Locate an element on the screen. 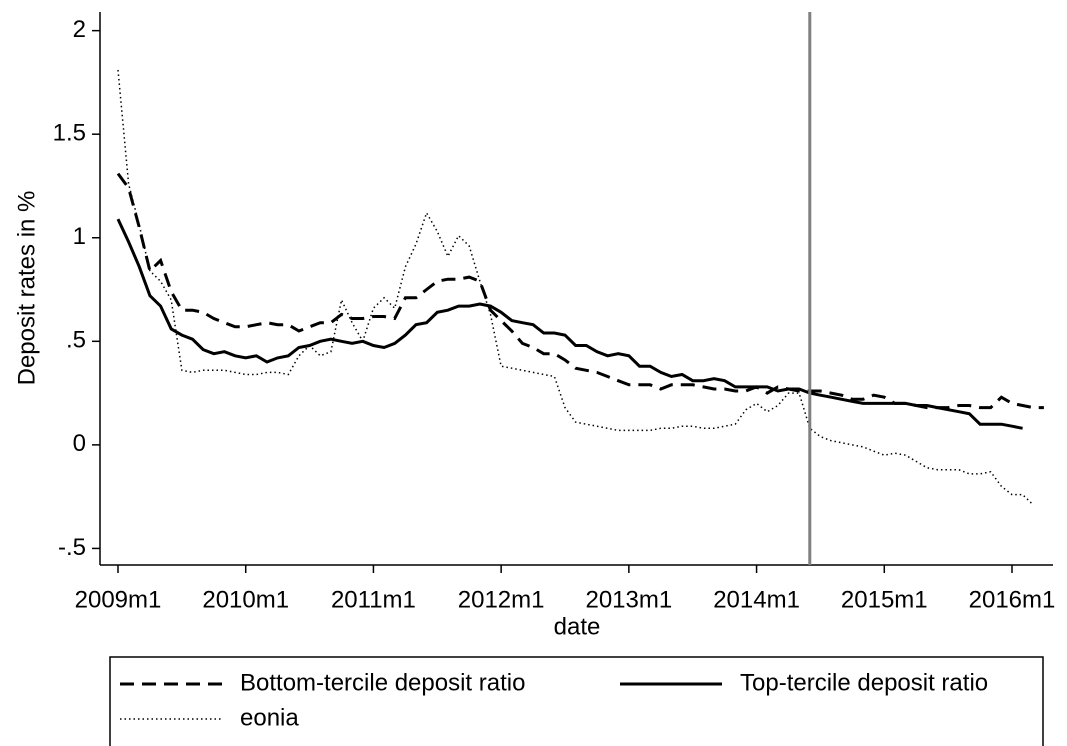 The height and width of the screenshot is (746, 1067). legend-label: Bottom-tercile deposit ratio is located at coordinates (382, 682).